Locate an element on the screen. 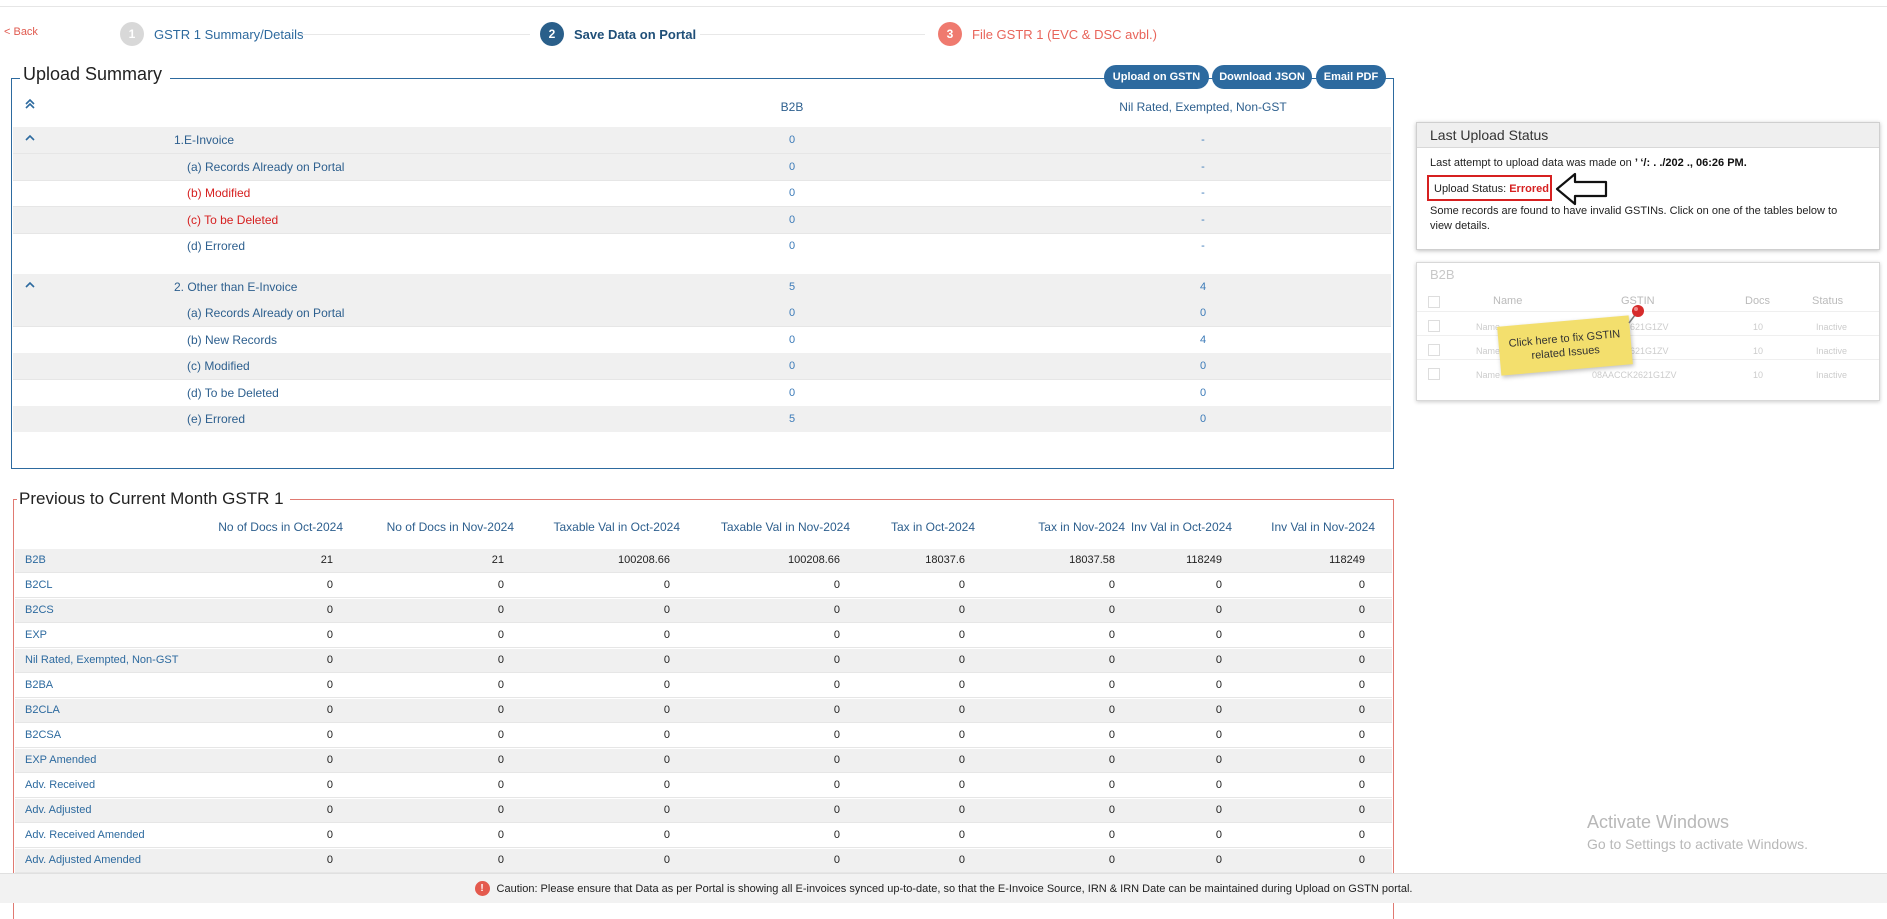 This screenshot has height=919, width=1887. select-all-checkbox is located at coordinates (1434, 302).